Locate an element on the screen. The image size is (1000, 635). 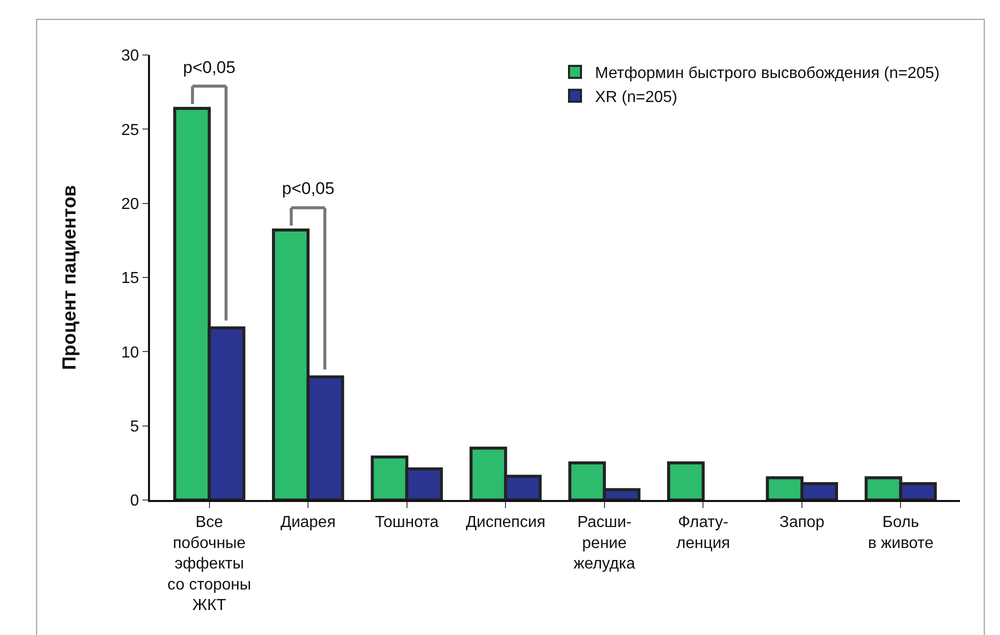
legend-label: Метформин быстрого высвобождения (n=205) is located at coordinates (767, 73).